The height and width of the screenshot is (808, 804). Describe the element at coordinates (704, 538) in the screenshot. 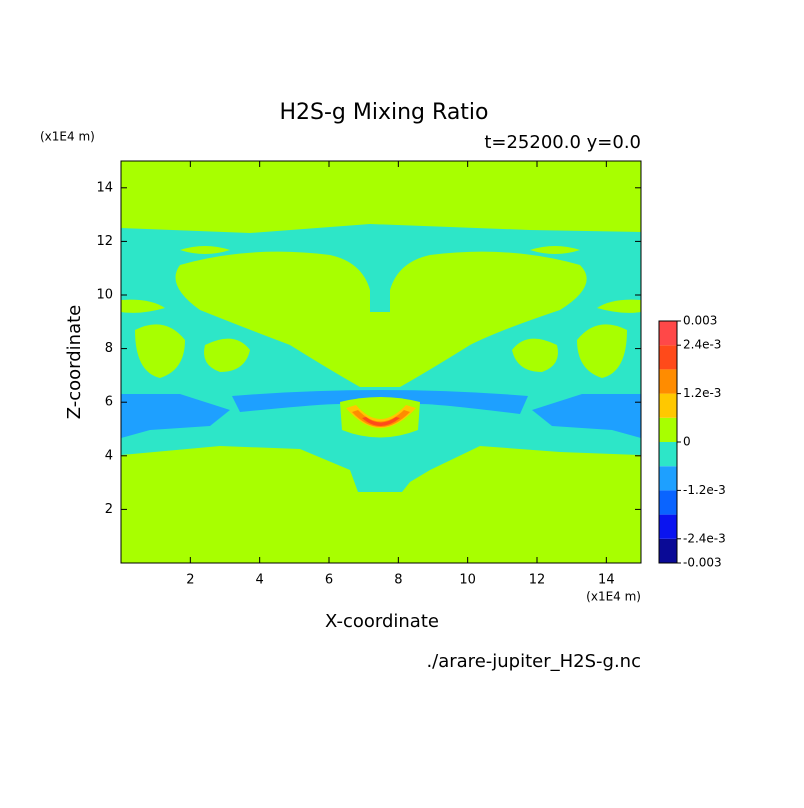

I see `colorbar-tick-label: -2.4e-3` at that location.